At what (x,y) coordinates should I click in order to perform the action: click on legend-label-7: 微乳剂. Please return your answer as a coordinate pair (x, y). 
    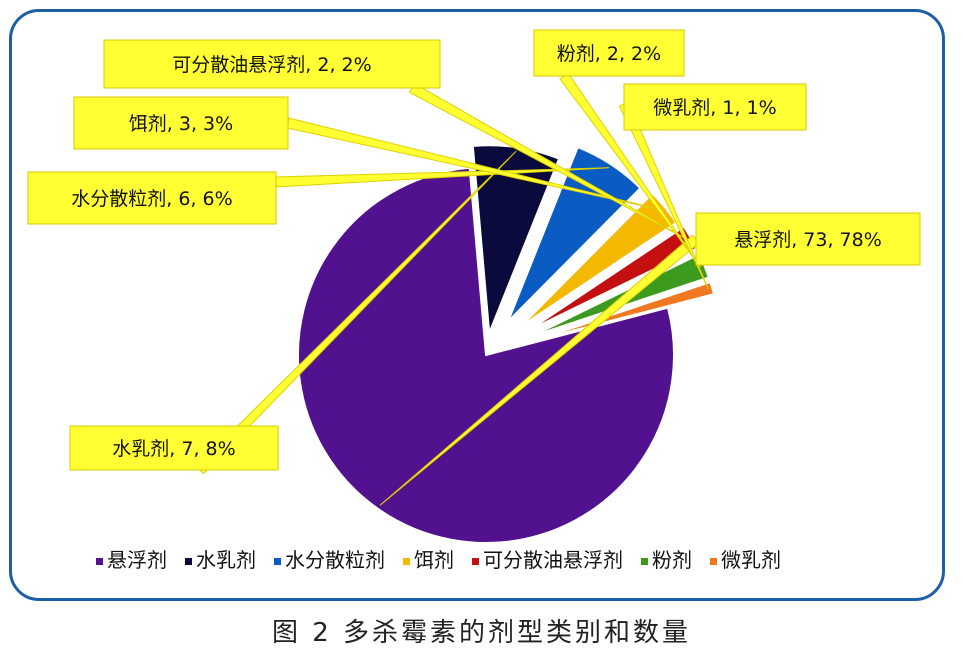
    Looking at the image, I should click on (751, 560).